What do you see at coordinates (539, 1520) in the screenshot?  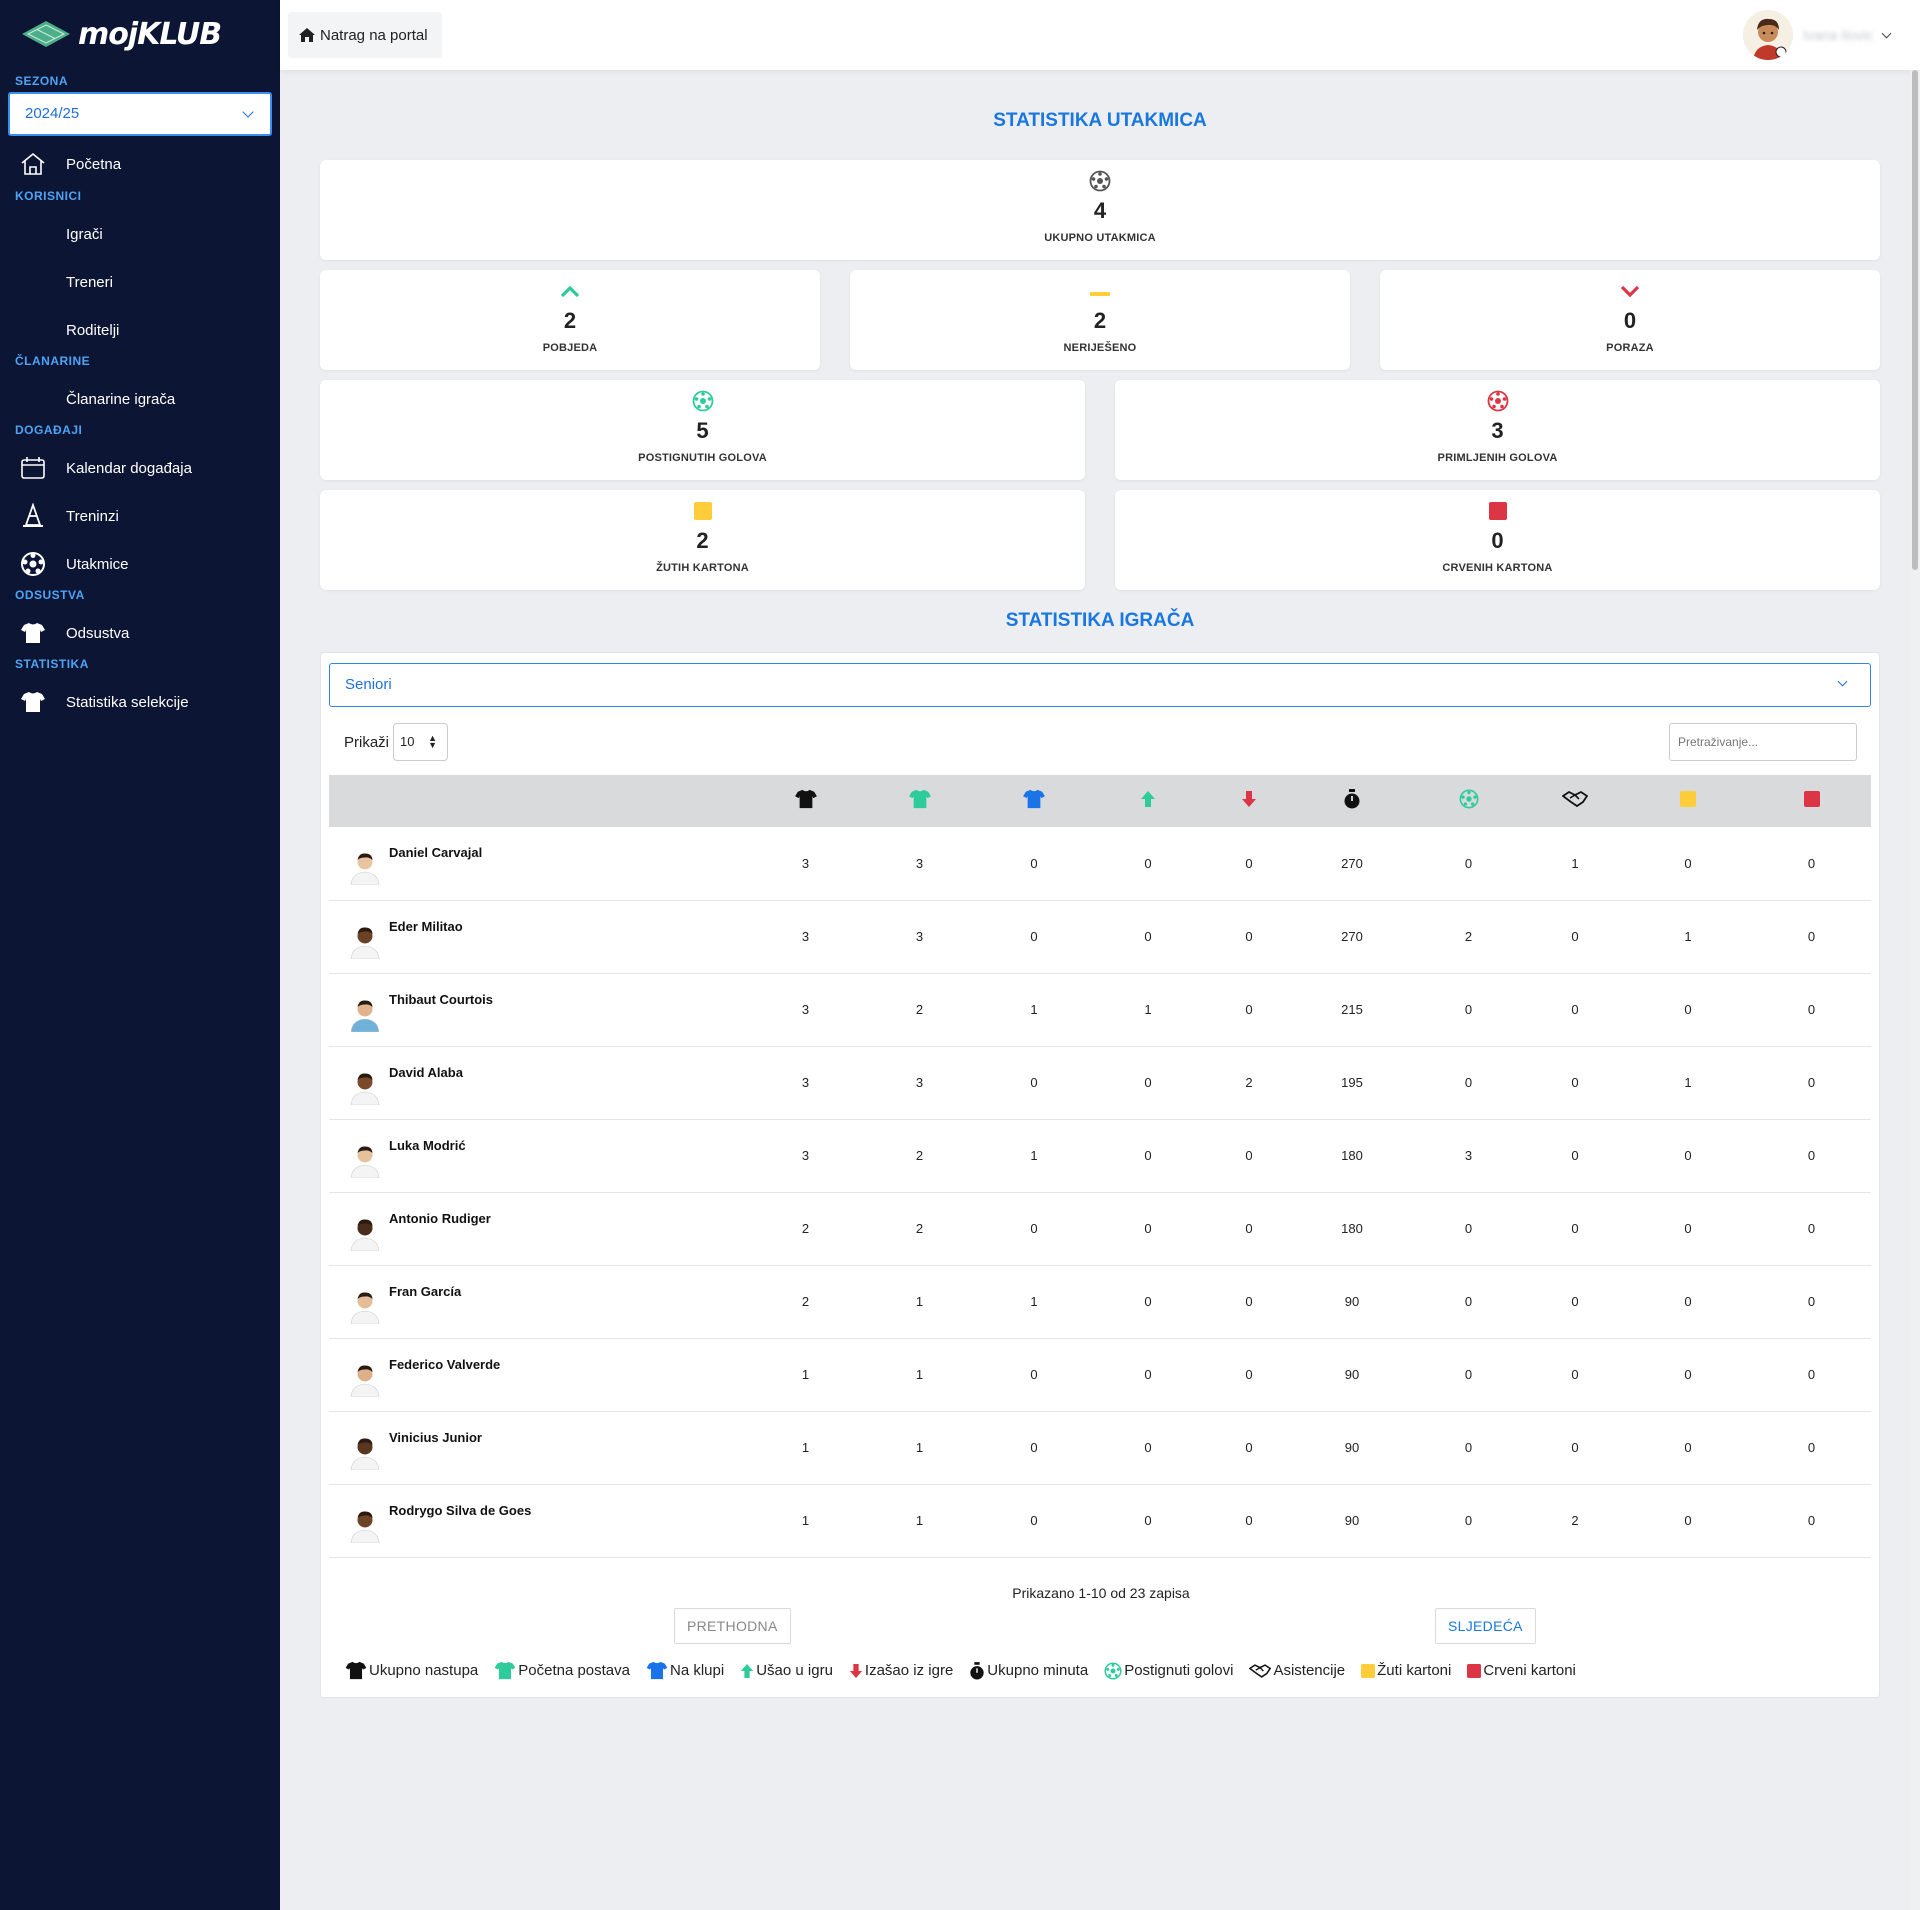 I see `player-cell: Rodrygo Silva de Goes` at bounding box center [539, 1520].